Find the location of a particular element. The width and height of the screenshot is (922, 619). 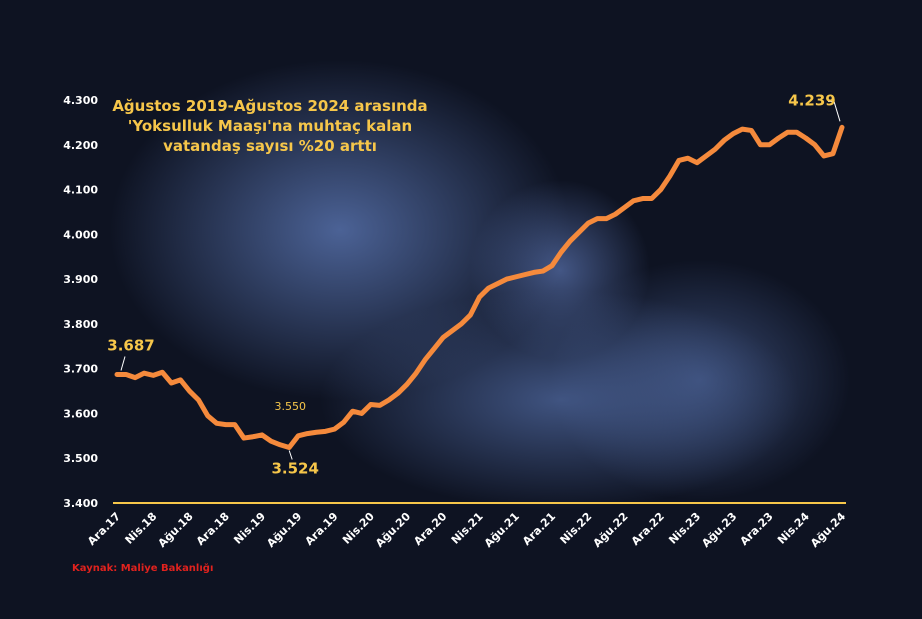

x-tick-label: Ağu.18 is located at coordinates (176, 530).